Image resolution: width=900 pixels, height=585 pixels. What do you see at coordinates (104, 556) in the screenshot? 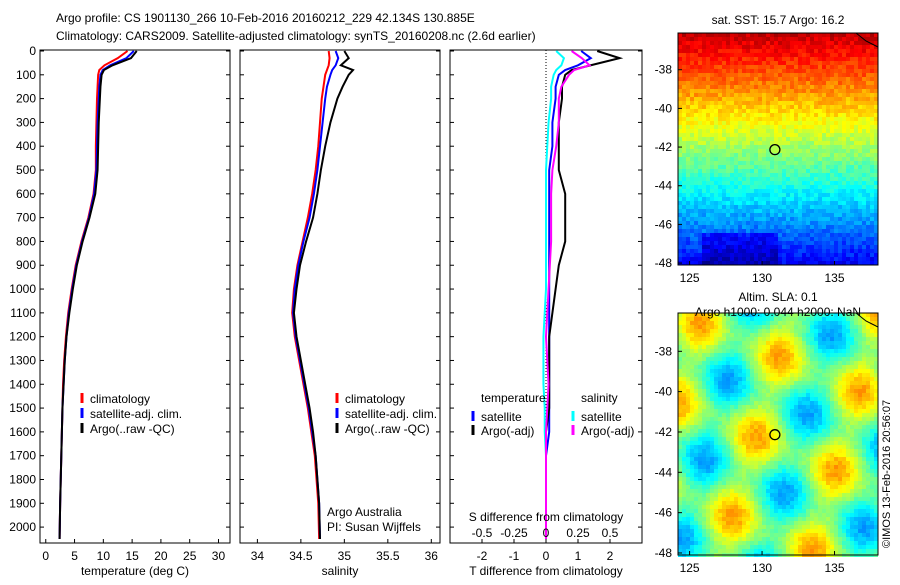
I see `x-tick-label: 10` at bounding box center [104, 556].